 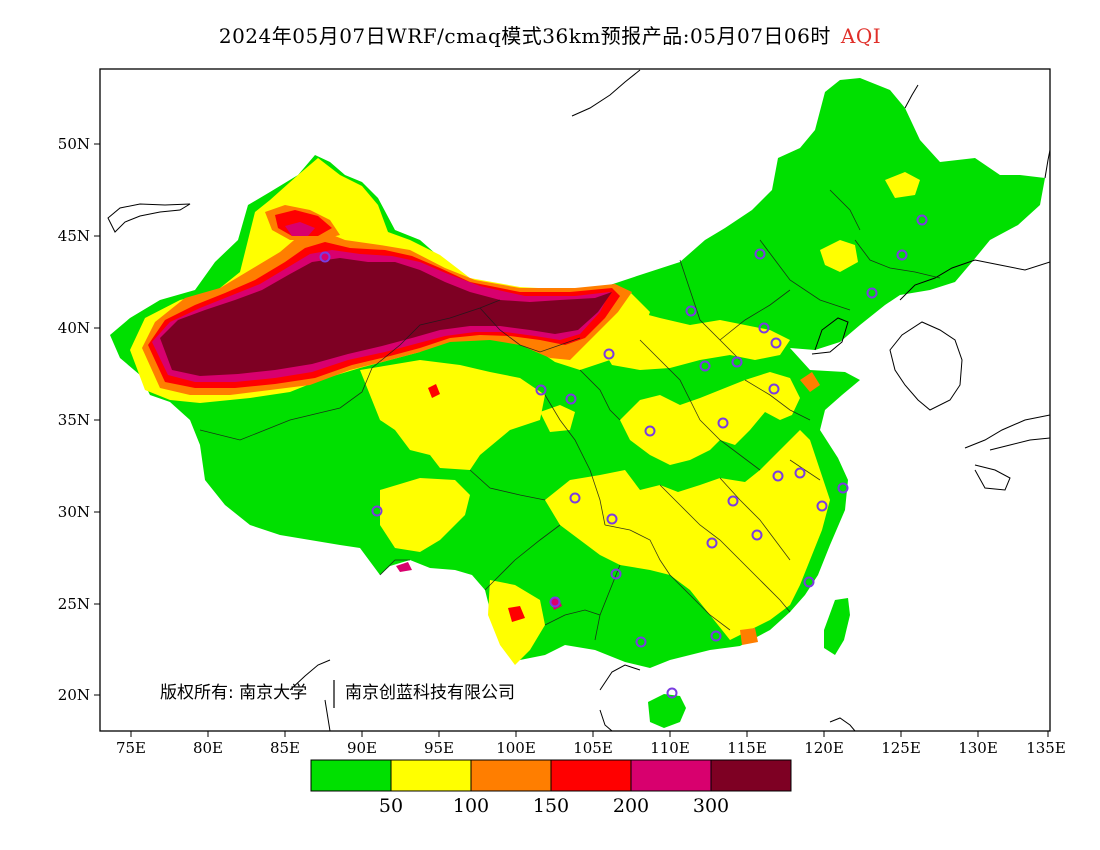 What do you see at coordinates (74, 328) in the screenshot?
I see `lat-tick-label: 40N` at bounding box center [74, 328].